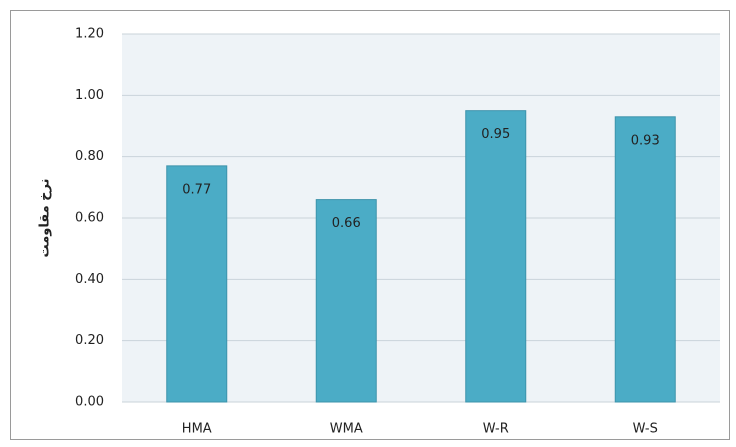 This screenshot has height=447, width=736. Describe the element at coordinates (89, 218) in the screenshot. I see `y-tick-label: 0.60` at that location.